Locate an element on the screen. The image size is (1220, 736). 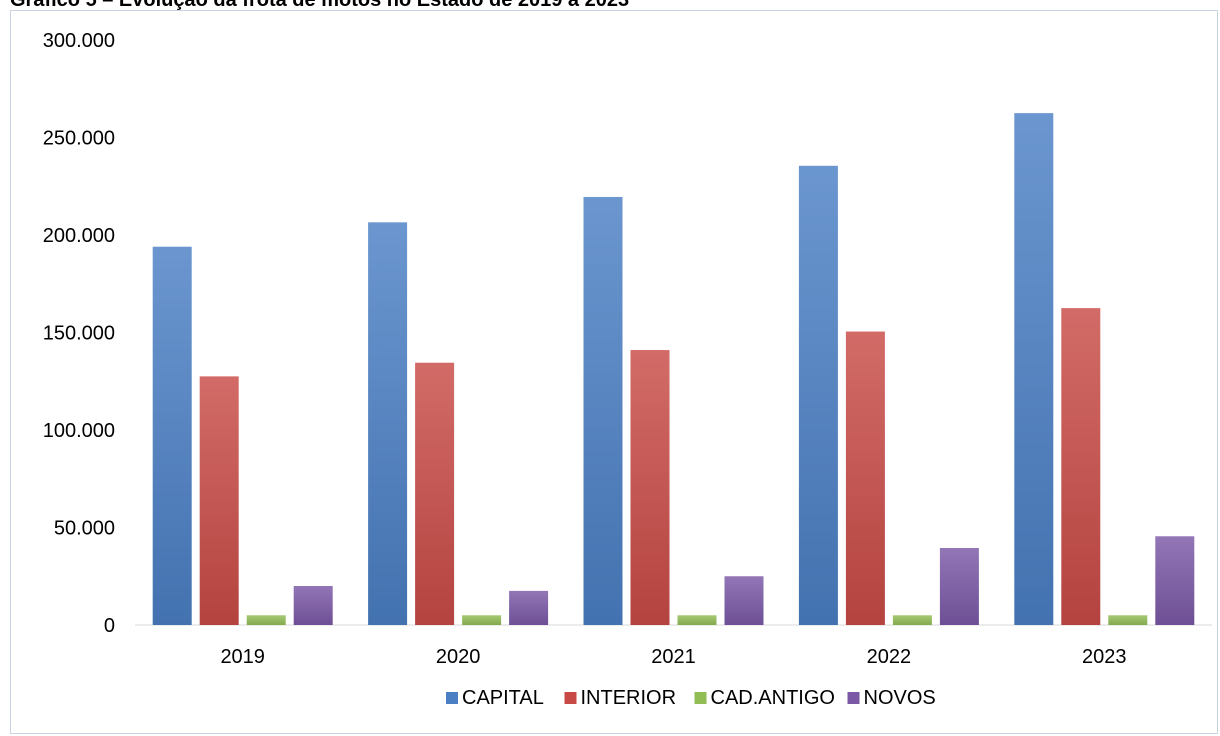
y-tick-label: 0 is located at coordinates (109, 626).